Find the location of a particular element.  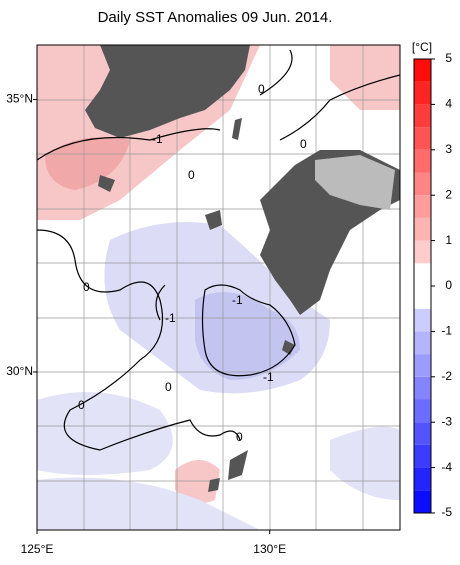

colorbar-label: [°C] is located at coordinates (422, 47).